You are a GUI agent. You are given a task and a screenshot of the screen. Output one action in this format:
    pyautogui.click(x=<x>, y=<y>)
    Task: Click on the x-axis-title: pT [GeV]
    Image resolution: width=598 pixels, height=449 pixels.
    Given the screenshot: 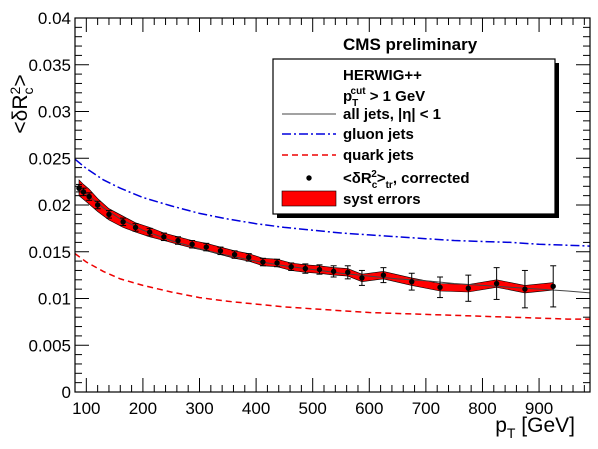 What is the action you would take?
    pyautogui.click(x=535, y=427)
    